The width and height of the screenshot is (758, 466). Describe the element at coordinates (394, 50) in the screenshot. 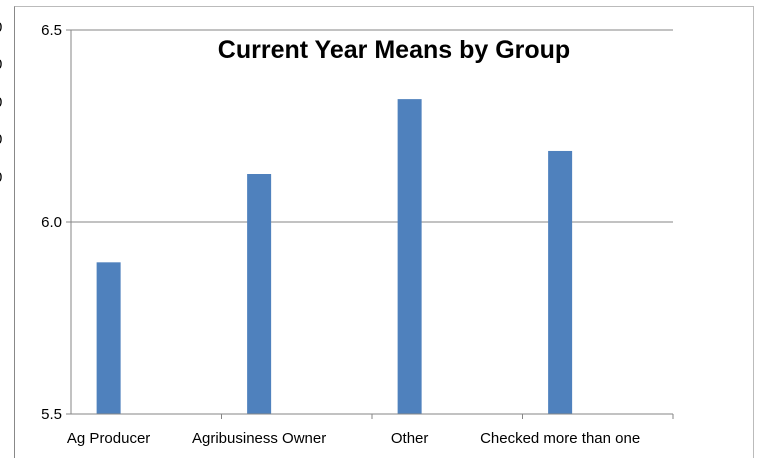

I see `chart-title: Current Year Means by Group` at that location.